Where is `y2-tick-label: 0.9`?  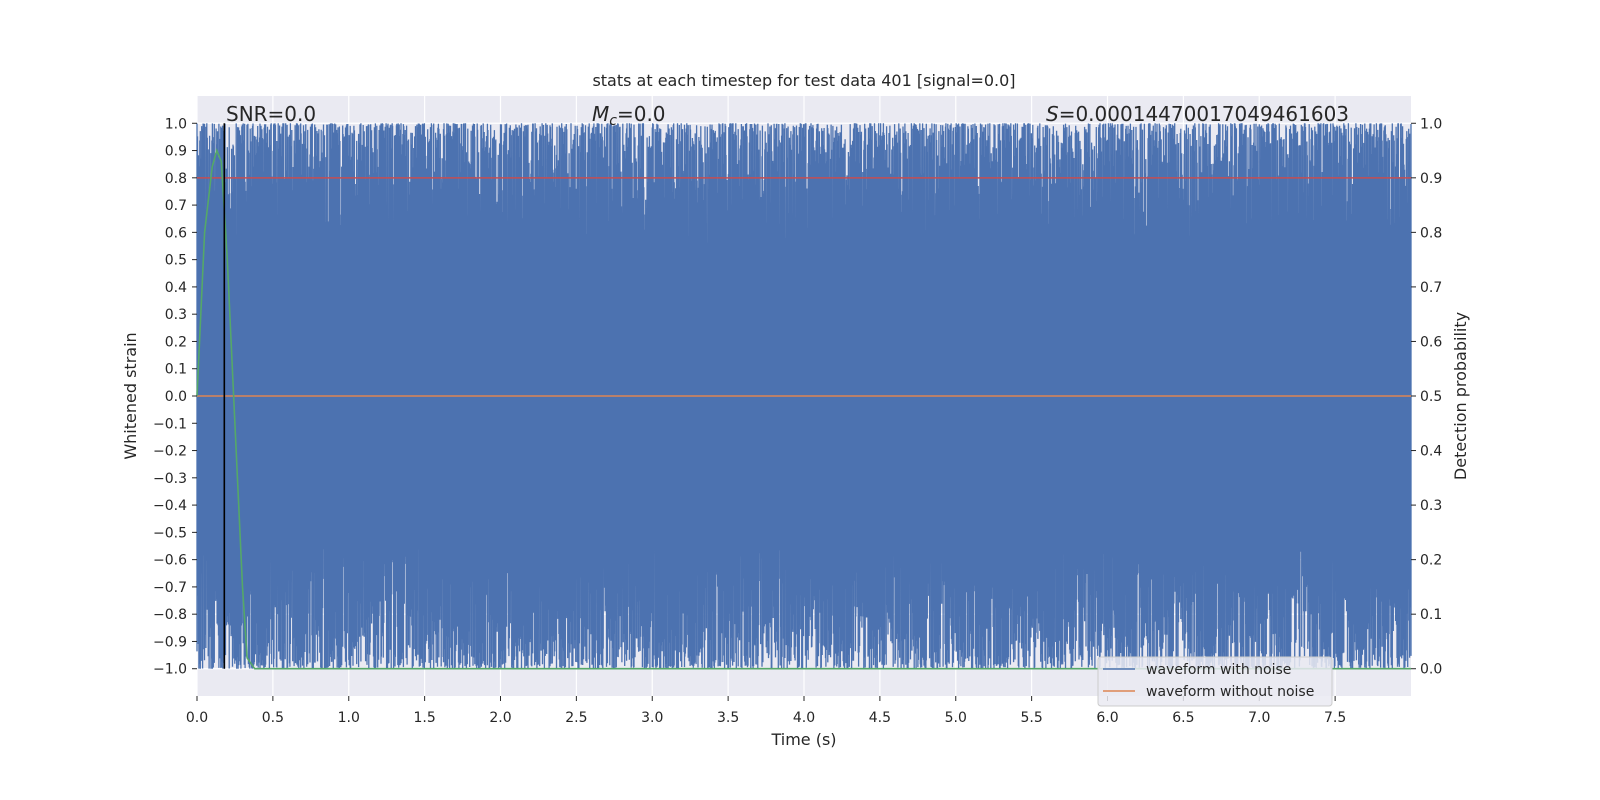 y2-tick-label: 0.9 is located at coordinates (1431, 179).